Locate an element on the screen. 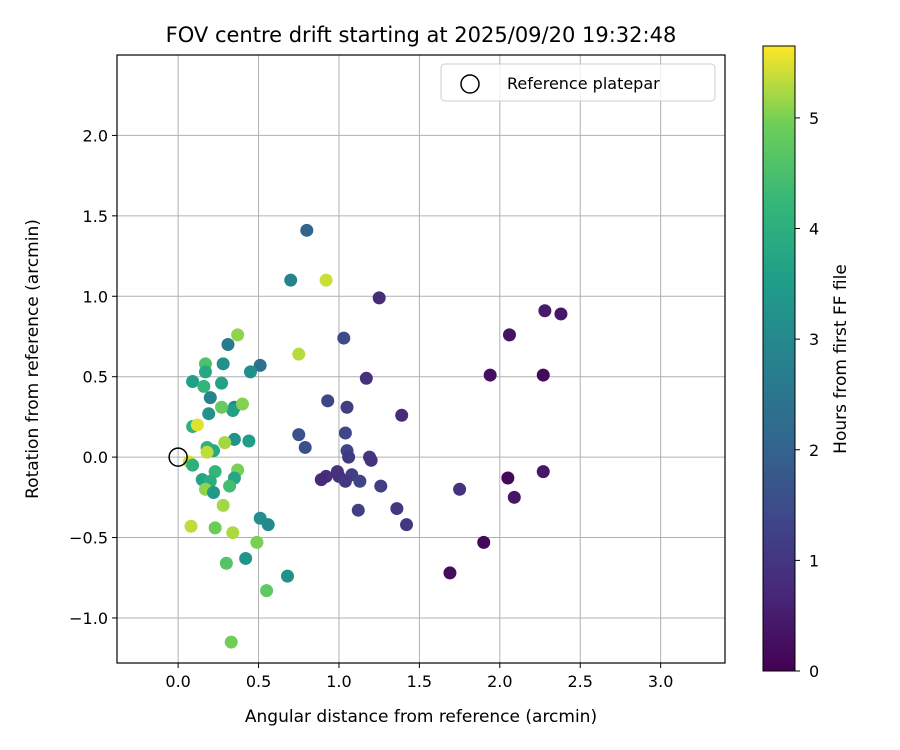 The width and height of the screenshot is (900, 750). colorbar-tick-label: 3 is located at coordinates (814, 339).